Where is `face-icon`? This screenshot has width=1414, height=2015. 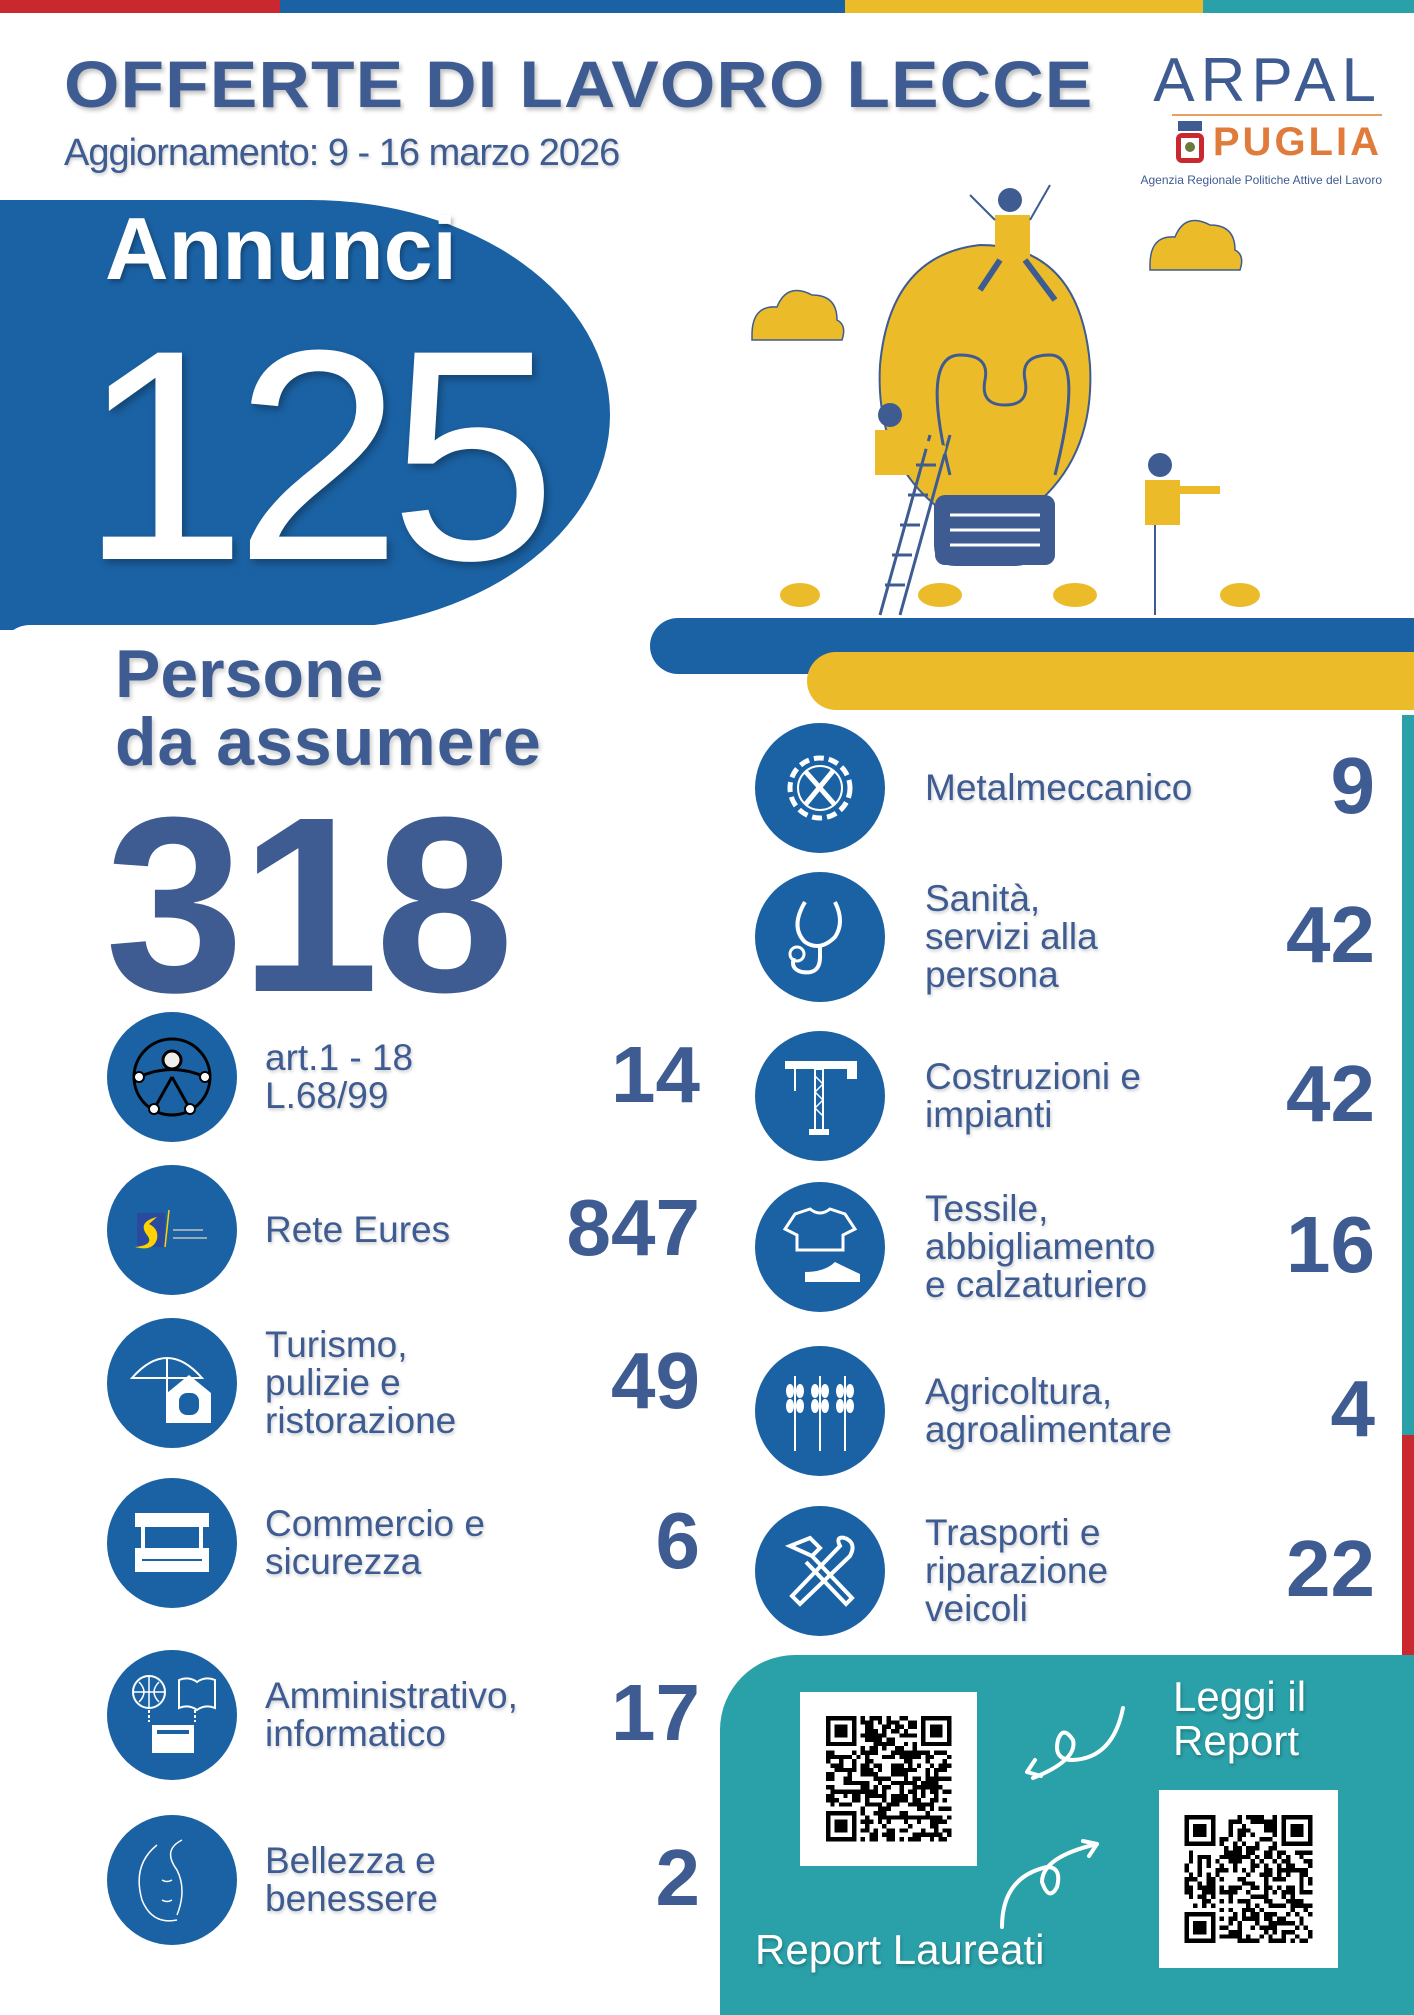 face-icon is located at coordinates (160, 1880).